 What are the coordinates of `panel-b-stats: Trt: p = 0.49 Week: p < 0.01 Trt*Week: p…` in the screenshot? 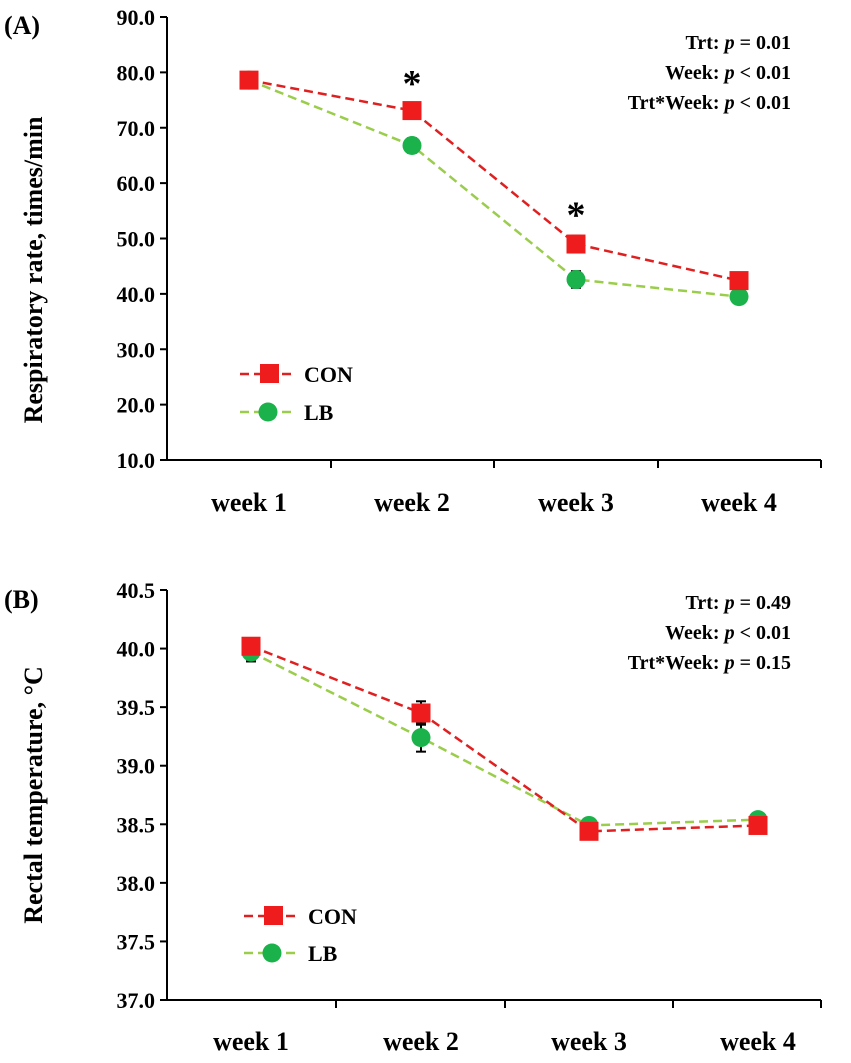 It's located at (709, 633).